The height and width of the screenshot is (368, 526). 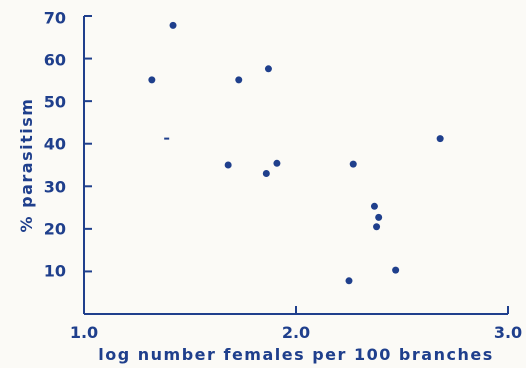 I want to click on y-tick-label-10: 10, so click(x=55, y=271).